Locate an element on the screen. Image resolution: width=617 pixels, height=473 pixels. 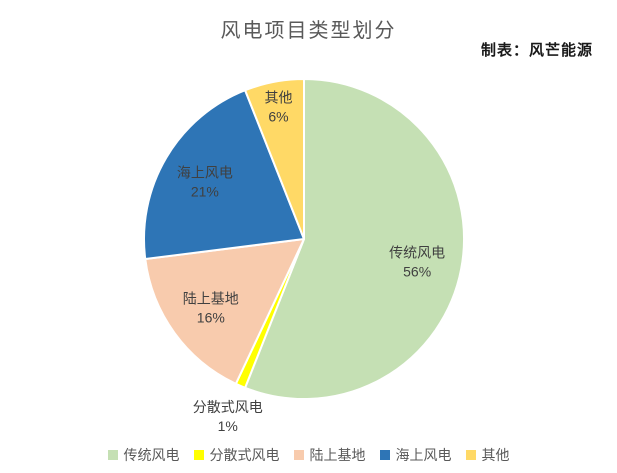
legend-label: 陆上基地 is located at coordinates (337, 455).